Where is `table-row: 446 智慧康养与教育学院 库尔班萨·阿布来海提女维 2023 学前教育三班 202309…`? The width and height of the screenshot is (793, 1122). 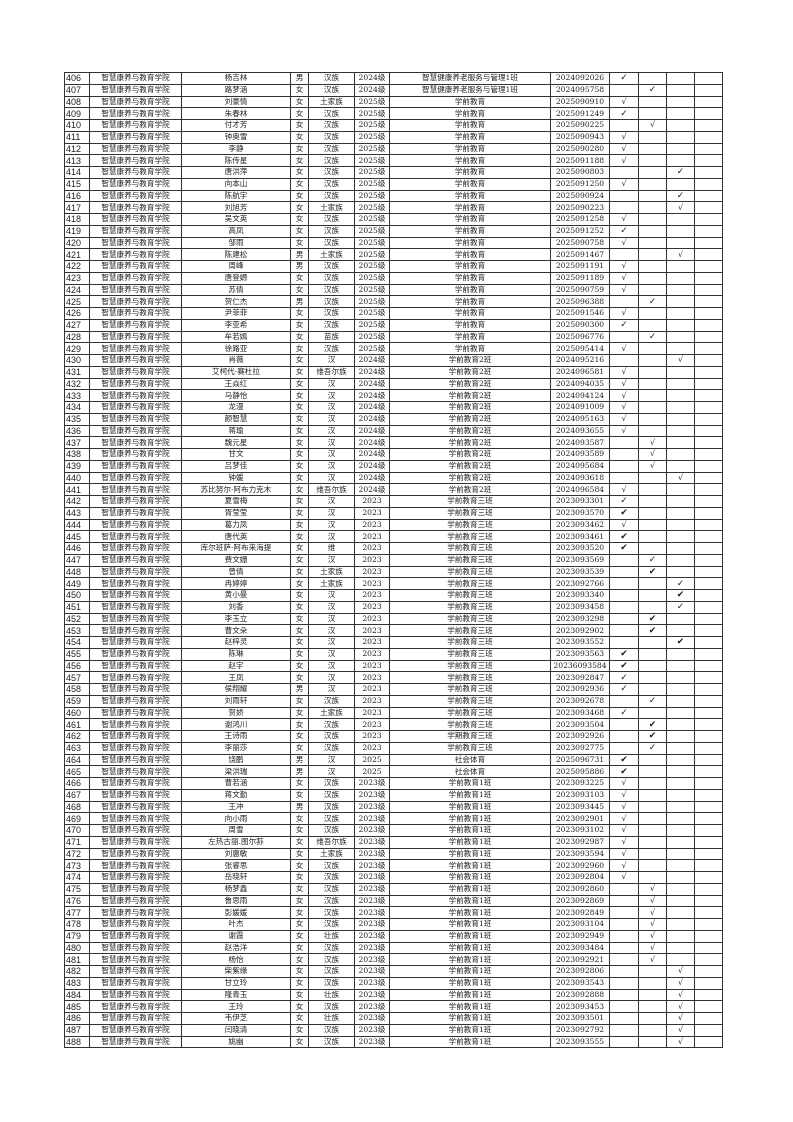
table-row: 446 智慧康养与教育学院 库尔班萨·阿布来海提女维 2023 学前教育三班 202309… is located at coordinates (393, 548).